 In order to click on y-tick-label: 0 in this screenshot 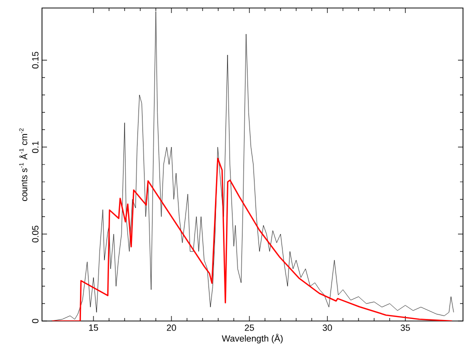, I will do `click(35, 321)`.